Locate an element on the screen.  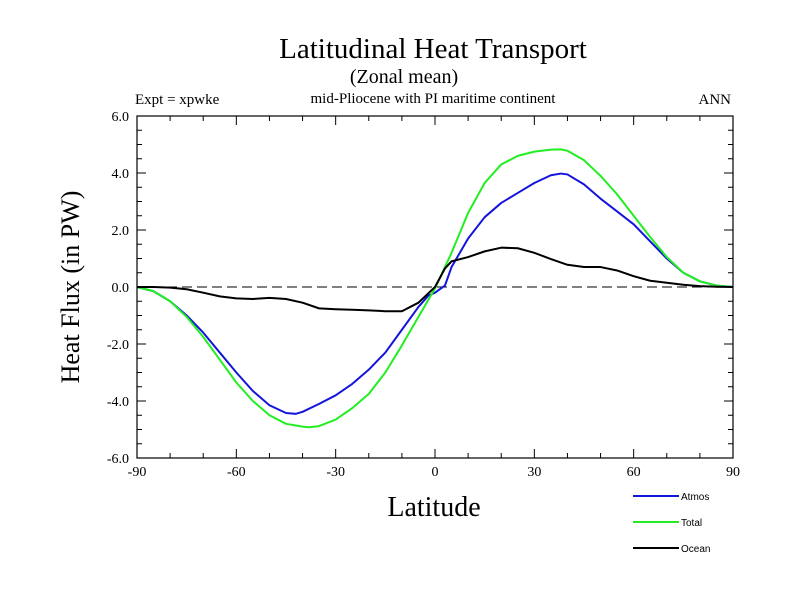
y-axis-label: Heat Flux (in PW) is located at coordinates (70, 287).